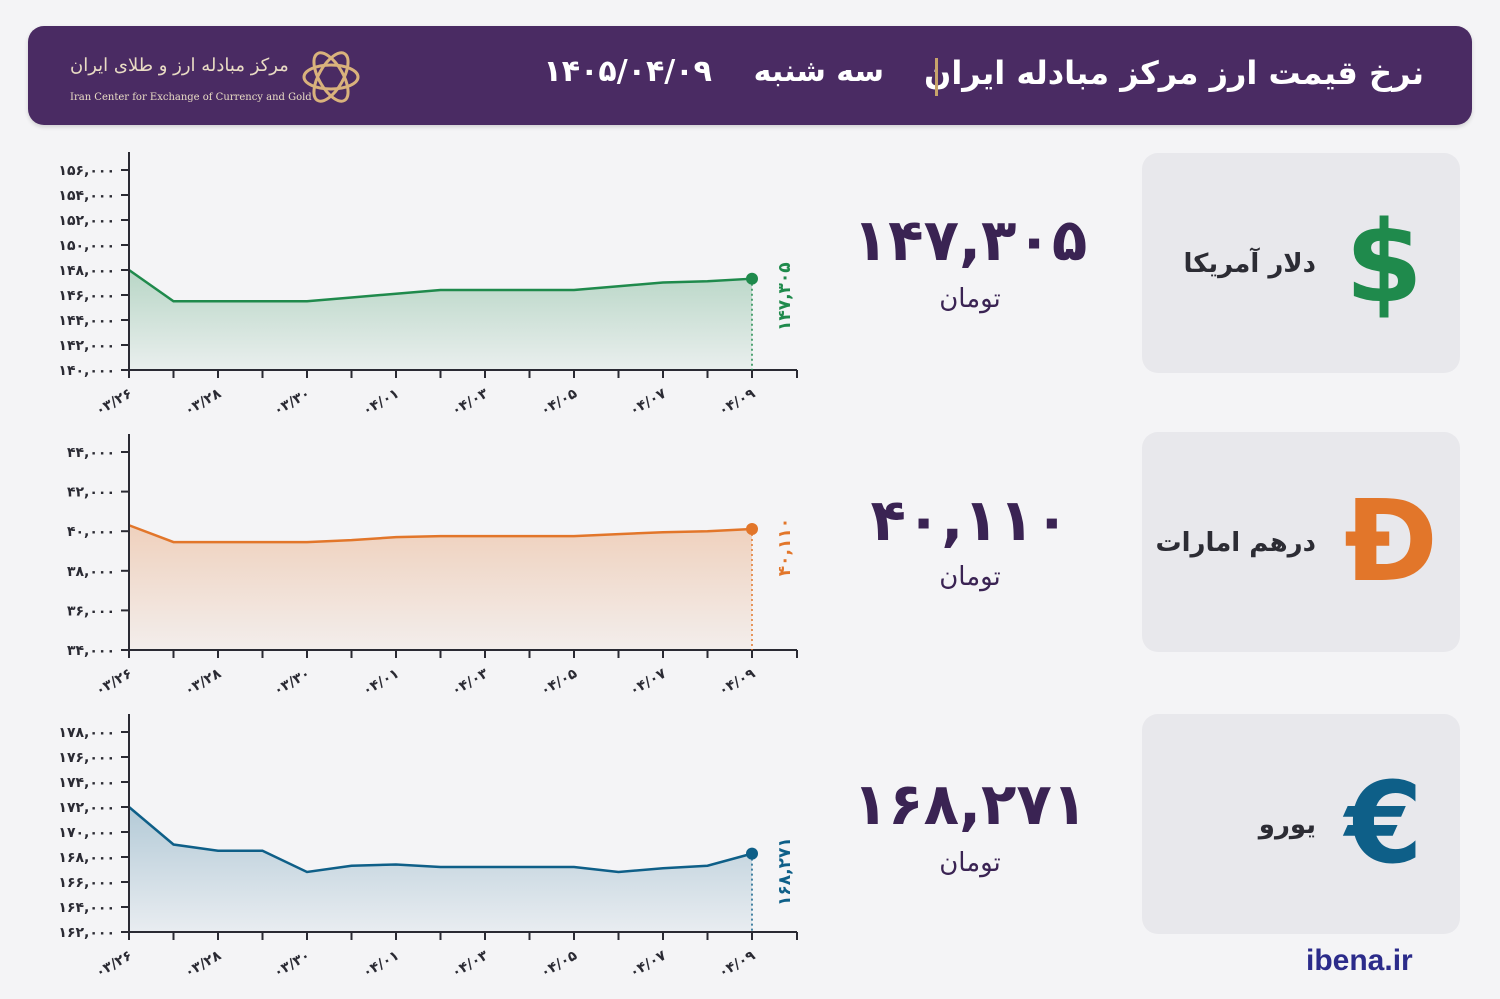  I want to click on y-tick-label: ۴۲,۰۰۰, so click(91, 493).